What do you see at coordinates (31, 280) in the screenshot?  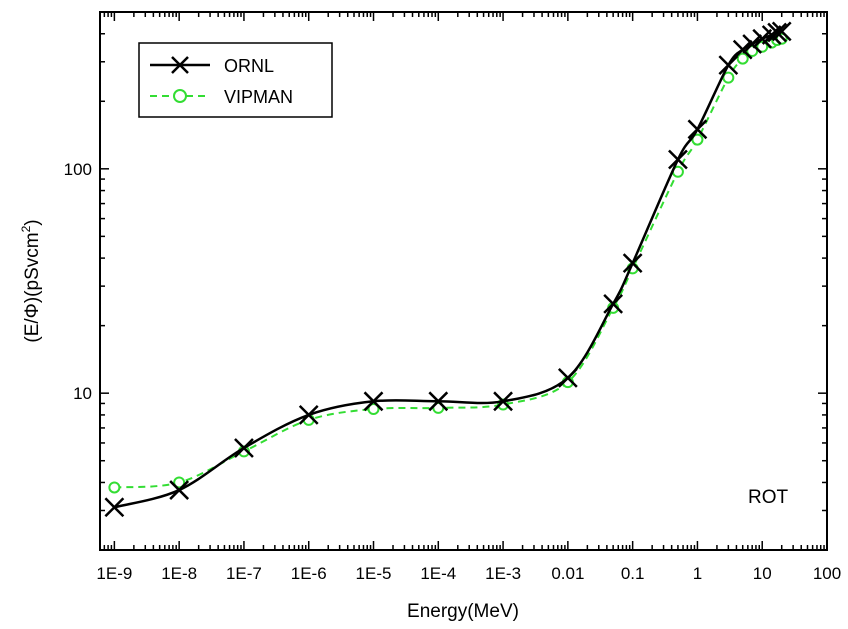 I see `y-axis-title: (E/Φ)(pSvcm2)` at bounding box center [31, 280].